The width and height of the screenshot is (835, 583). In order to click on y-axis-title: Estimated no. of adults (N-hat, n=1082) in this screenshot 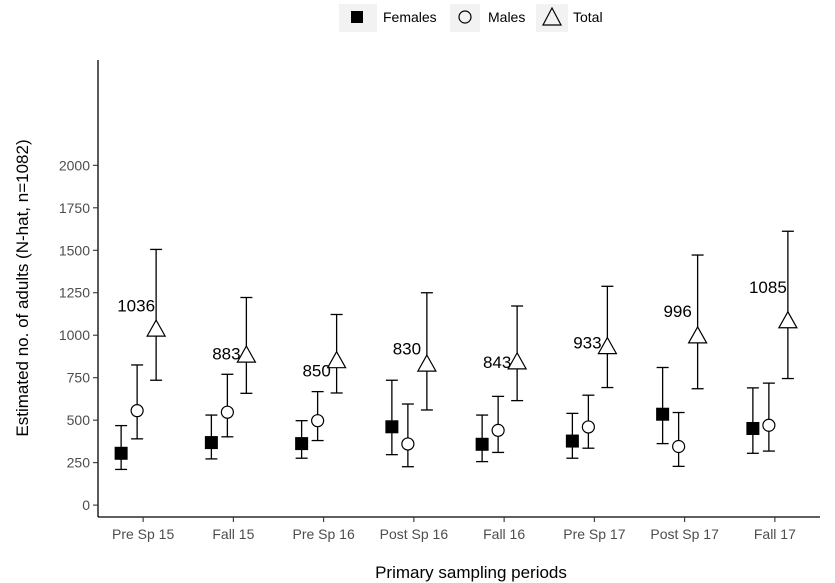, I will do `click(22, 287)`.